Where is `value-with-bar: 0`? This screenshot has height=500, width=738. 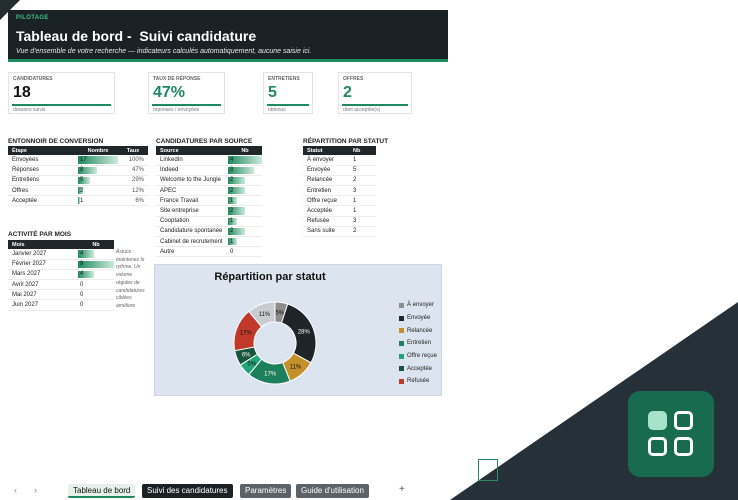
value-with-bar: 0 is located at coordinates (96, 305).